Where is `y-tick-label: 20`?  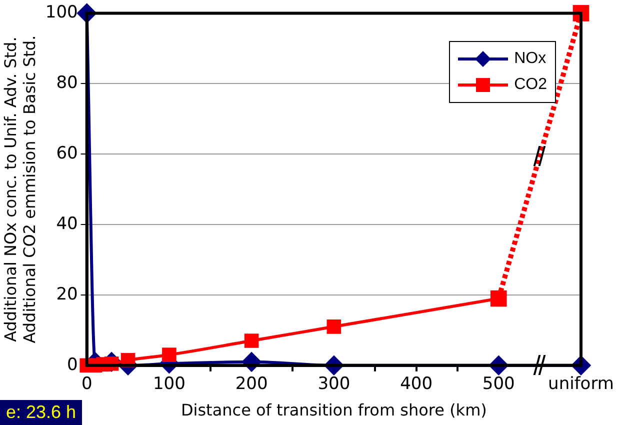
y-tick-label: 20 is located at coordinates (67, 294).